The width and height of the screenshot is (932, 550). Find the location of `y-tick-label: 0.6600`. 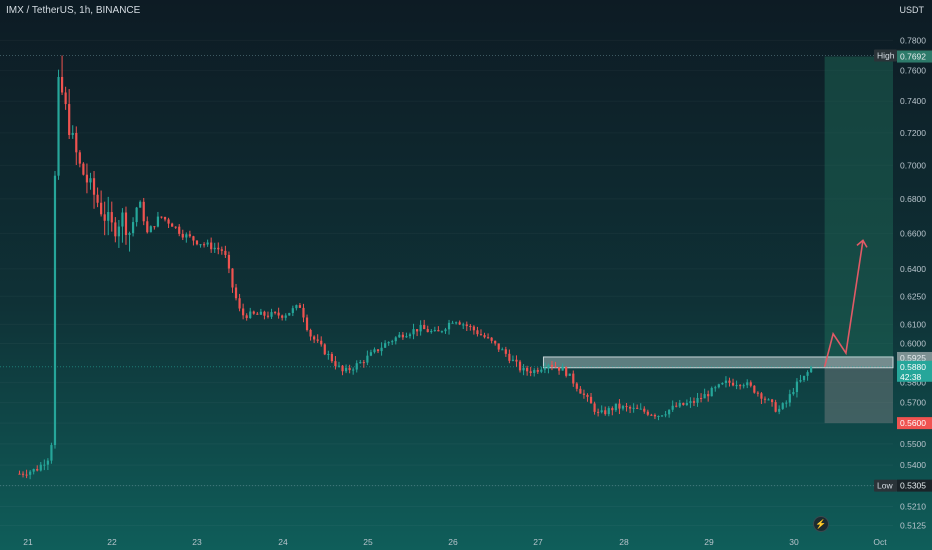

y-tick-label: 0.6600 is located at coordinates (913, 233).